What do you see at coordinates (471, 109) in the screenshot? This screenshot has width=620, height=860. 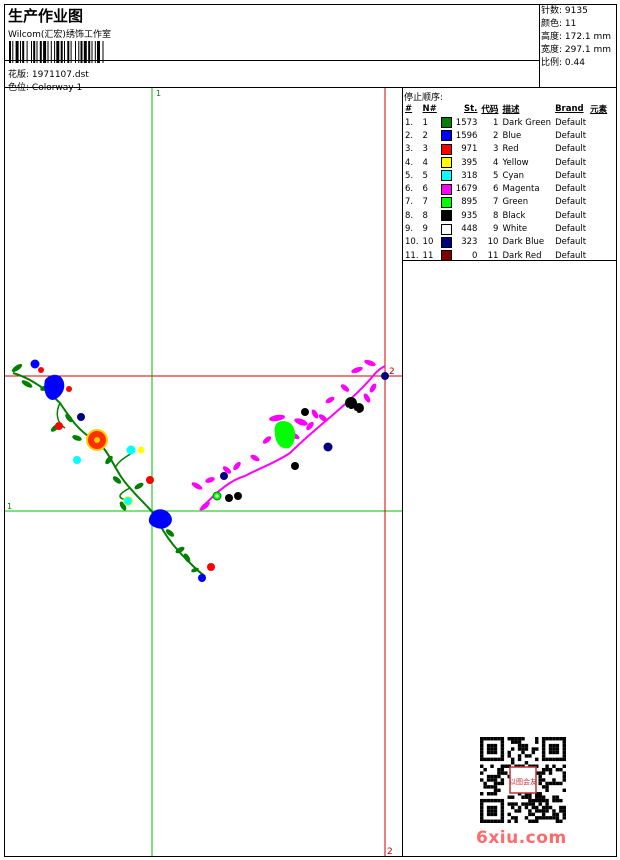 I see `col-stitches: St.` at bounding box center [471, 109].